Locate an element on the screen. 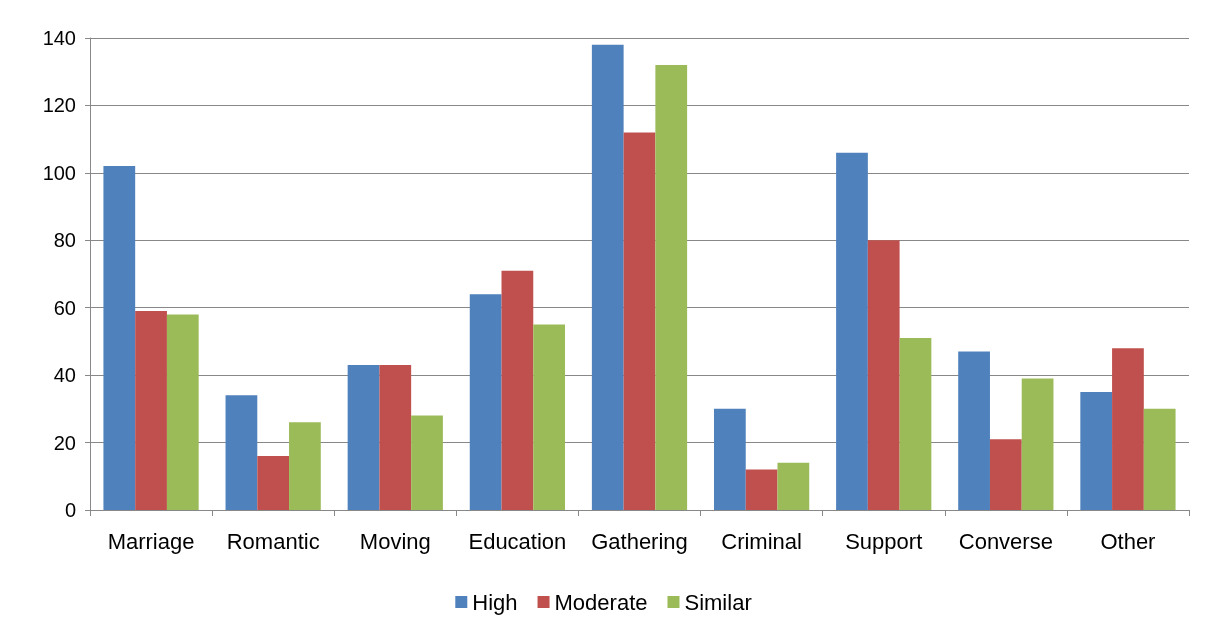 This screenshot has width=1207, height=636. x-tick-label: Moving is located at coordinates (395, 541).